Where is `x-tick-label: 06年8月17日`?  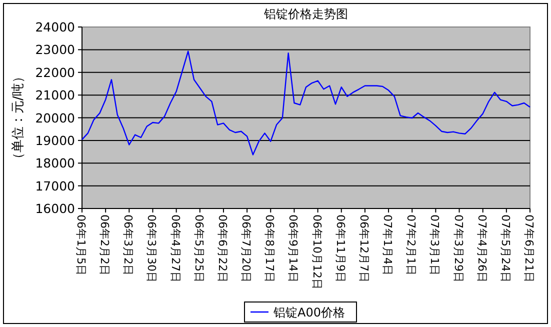 x-tick-label: 06年8月17日 is located at coordinates (269, 248).